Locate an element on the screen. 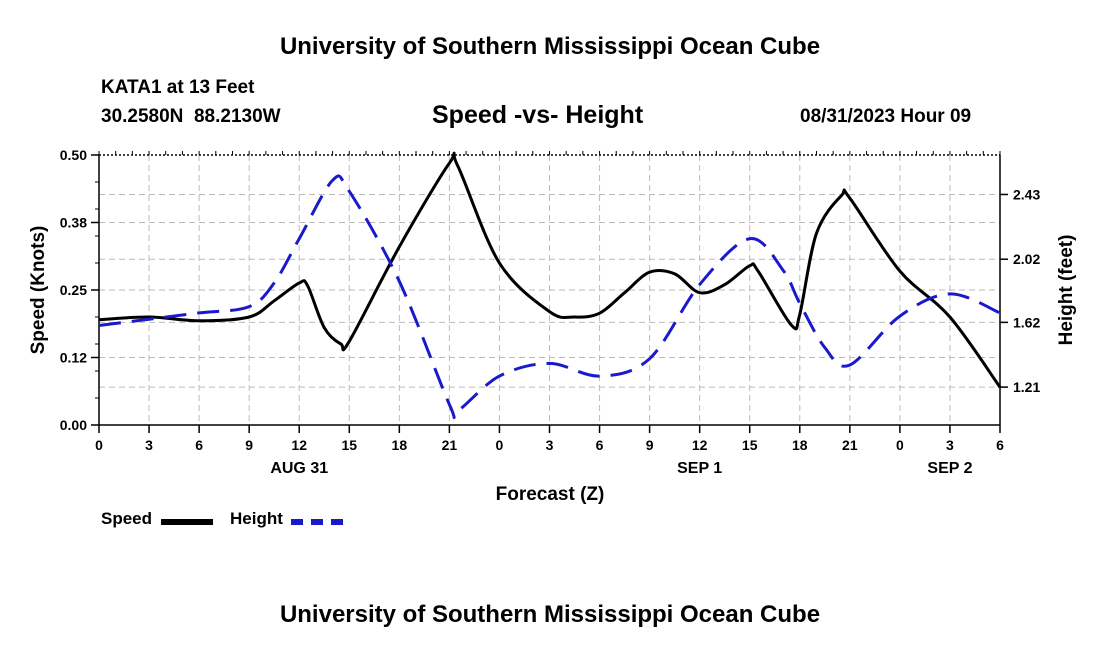 This screenshot has width=1100, height=650. y2-tick-label: 1.21 is located at coordinates (1026, 387).